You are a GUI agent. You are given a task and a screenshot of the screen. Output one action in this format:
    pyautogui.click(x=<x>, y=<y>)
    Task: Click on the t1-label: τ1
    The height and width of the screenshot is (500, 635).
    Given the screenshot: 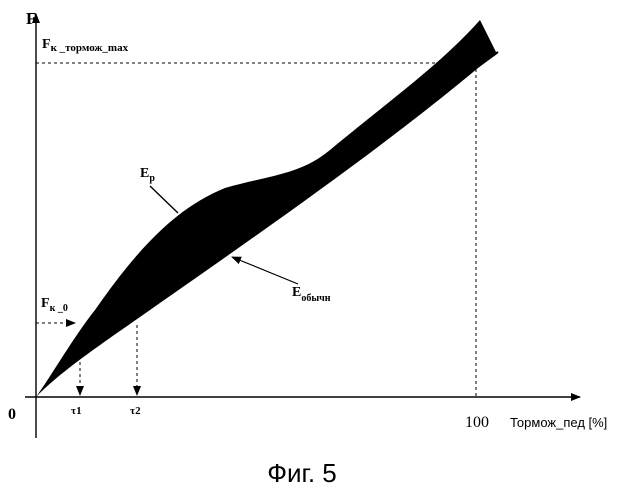 What is the action you would take?
    pyautogui.click(x=76, y=411)
    